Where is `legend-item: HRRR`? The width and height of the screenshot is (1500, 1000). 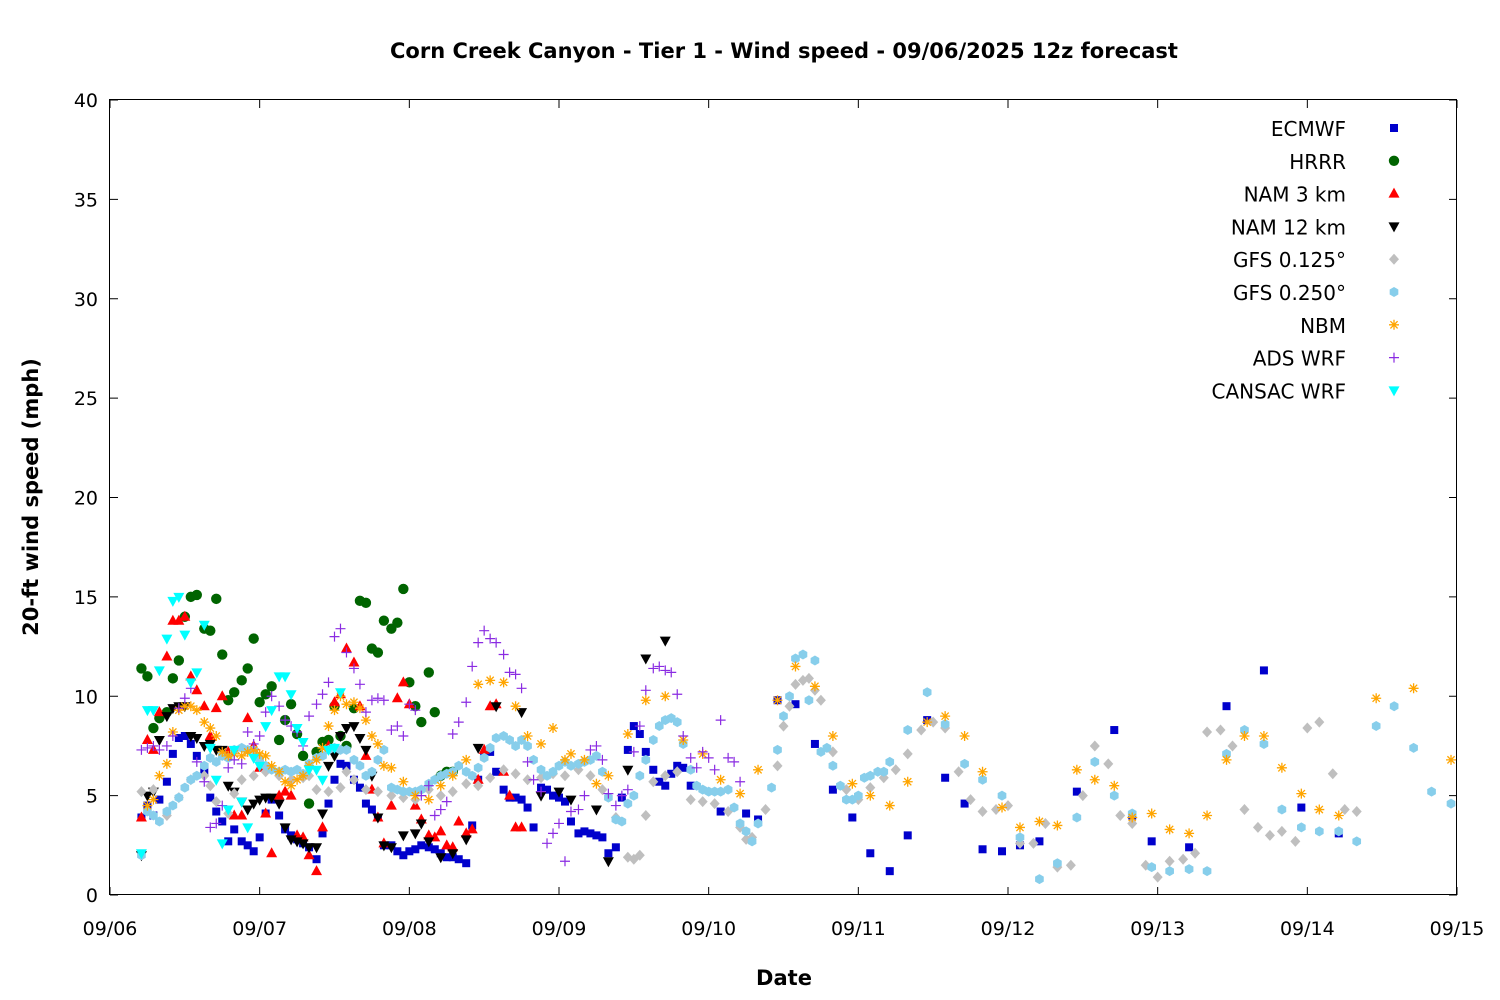
legend-item: HRRR is located at coordinates (1344, 162).